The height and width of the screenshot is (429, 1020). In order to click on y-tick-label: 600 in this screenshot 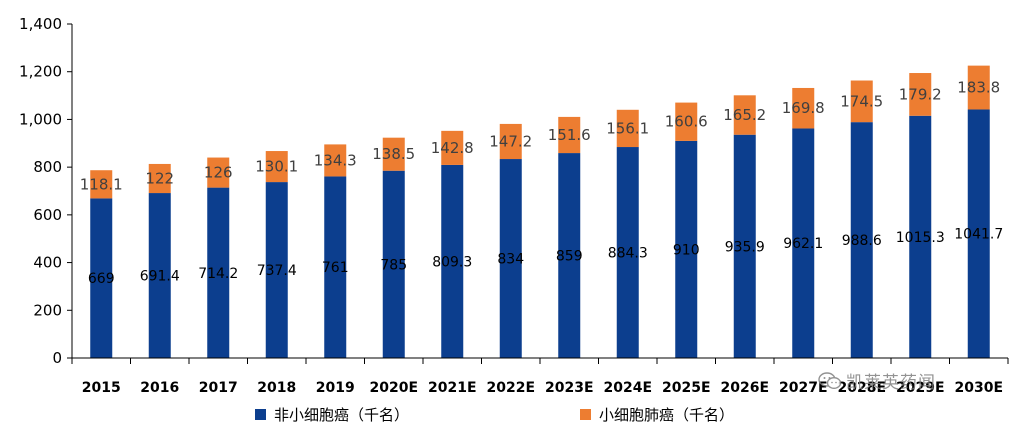, I will do `click(47, 215)`.